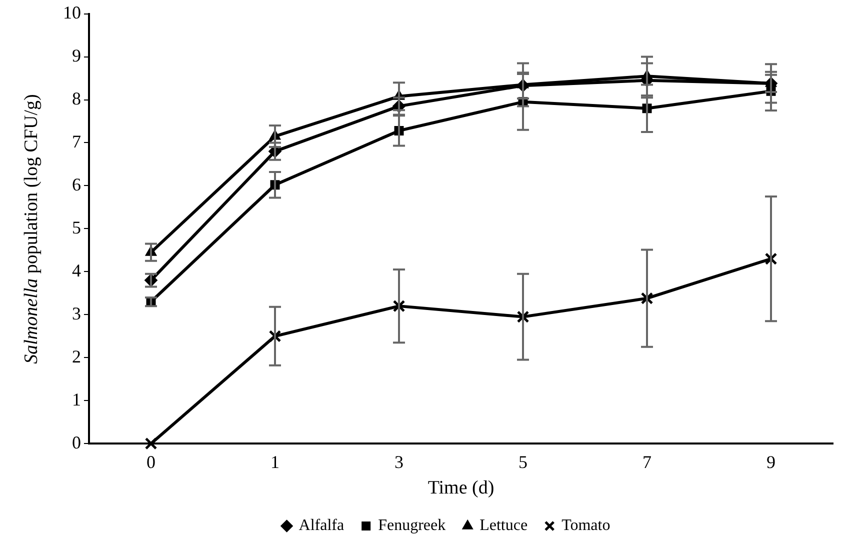 This screenshot has height=544, width=843. What do you see at coordinates (32, 229) in the screenshot?
I see `y-axis-title: Salmonella population (log CFU/g)` at bounding box center [32, 229].